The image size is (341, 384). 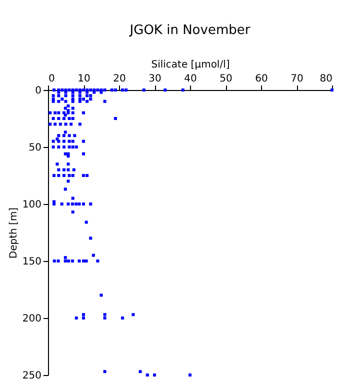 I want to click on y-tick-label: 200, so click(x=32, y=319).